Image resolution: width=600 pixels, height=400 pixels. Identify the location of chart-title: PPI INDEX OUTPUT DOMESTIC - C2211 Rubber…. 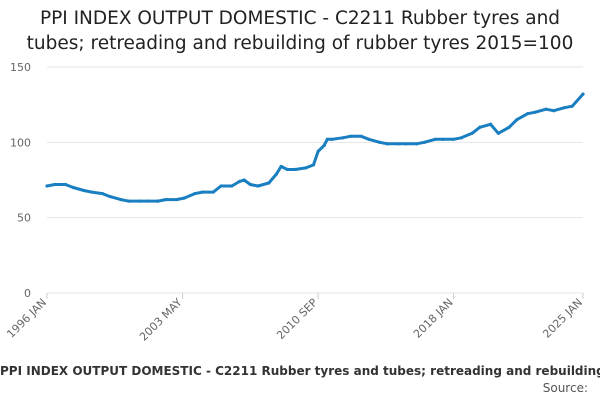
(300, 31).